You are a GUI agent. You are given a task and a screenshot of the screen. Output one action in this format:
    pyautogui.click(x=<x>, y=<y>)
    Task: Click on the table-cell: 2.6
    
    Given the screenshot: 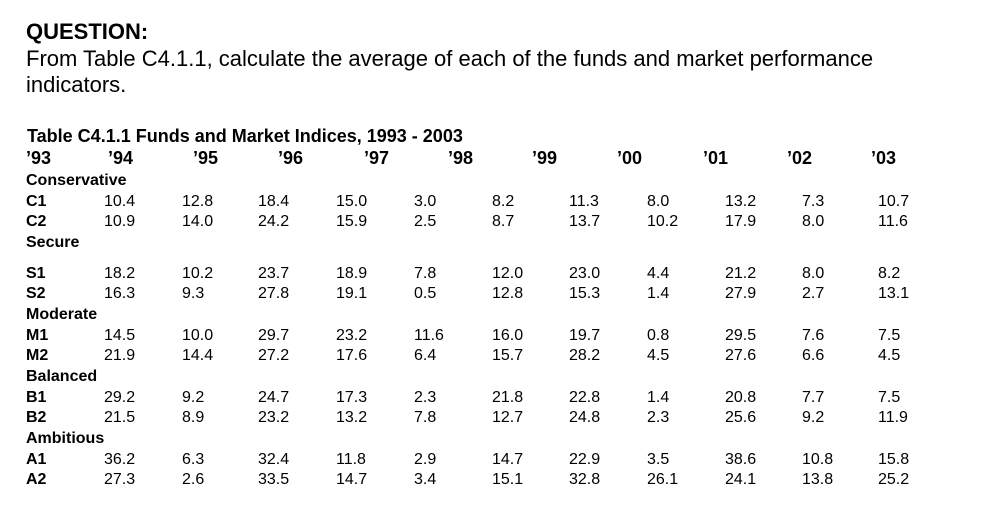 What is the action you would take?
    pyautogui.click(x=193, y=479)
    